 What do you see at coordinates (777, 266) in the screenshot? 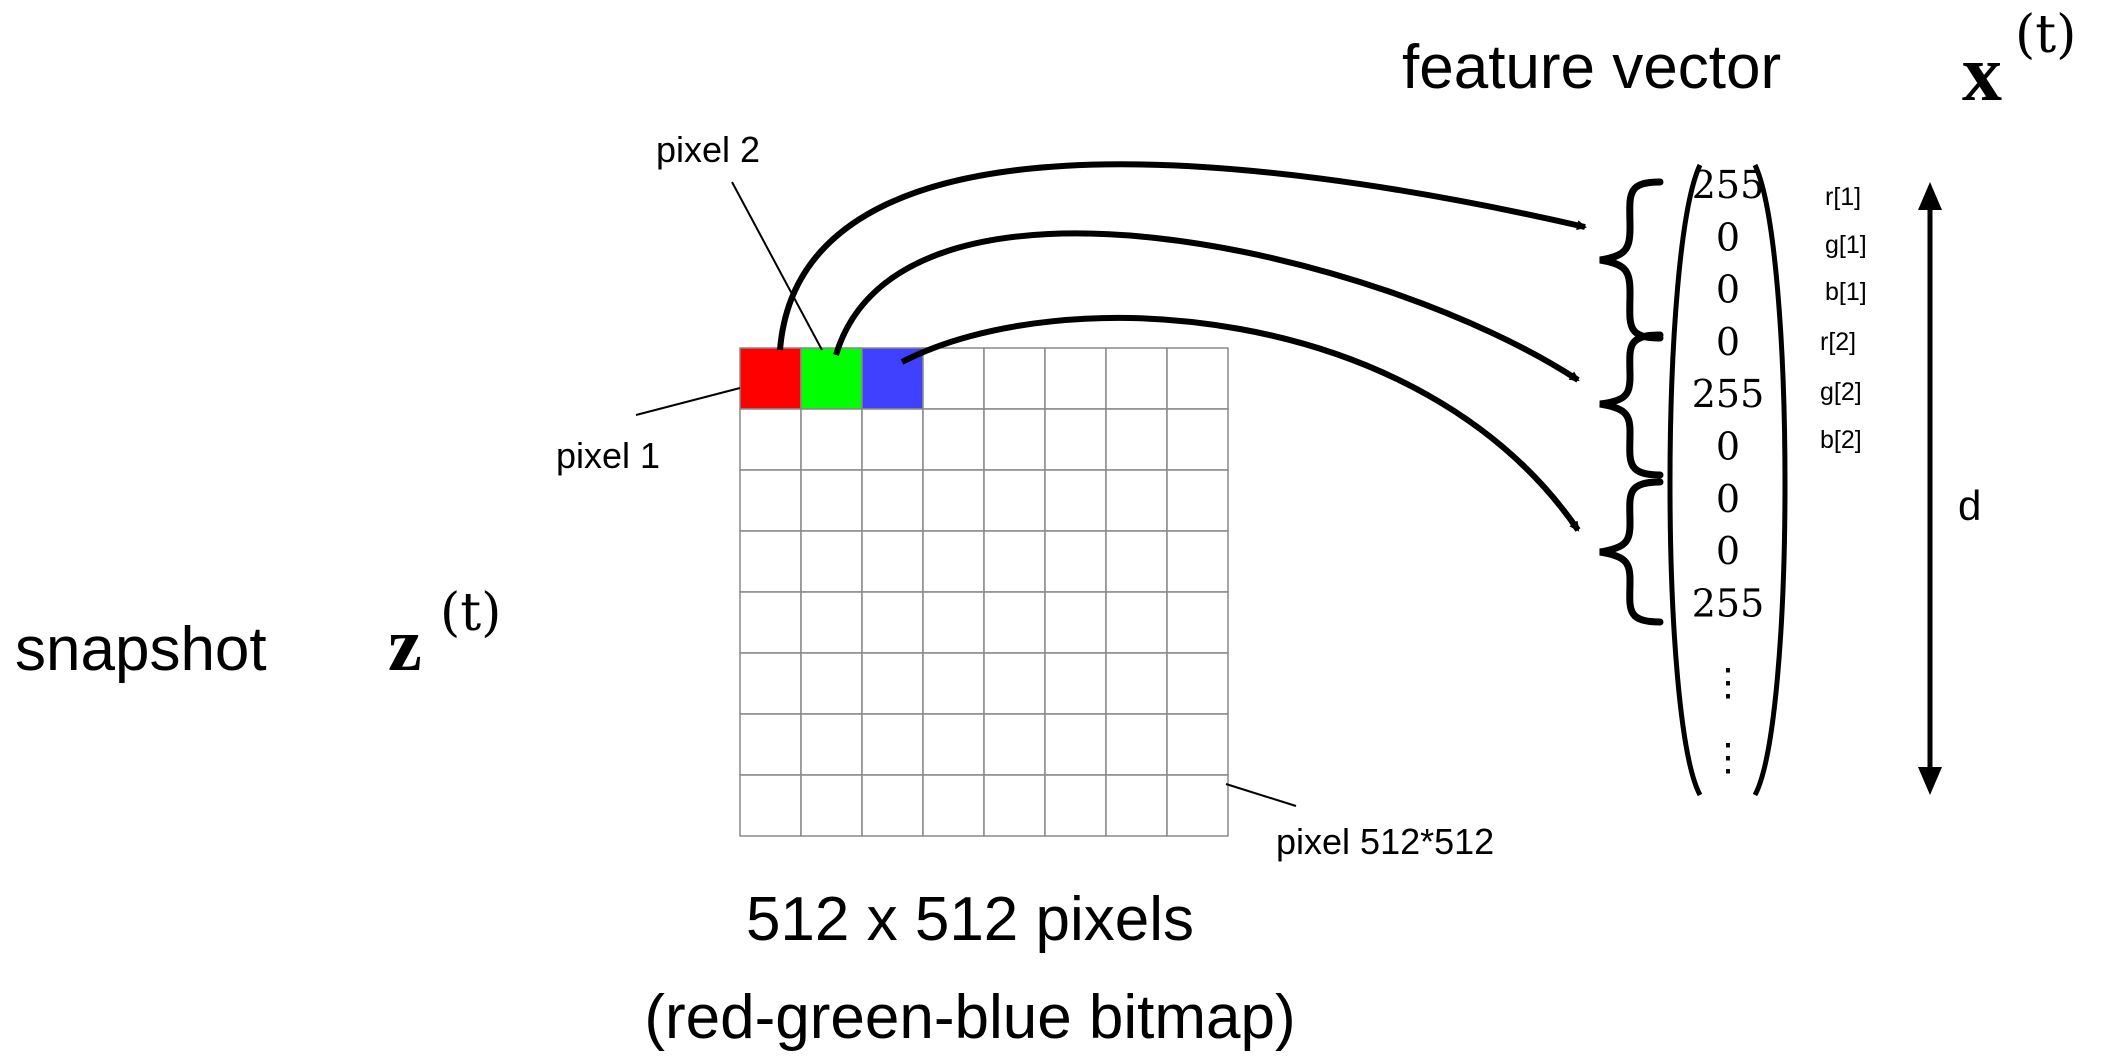
I see `pixel2-callout-line` at bounding box center [777, 266].